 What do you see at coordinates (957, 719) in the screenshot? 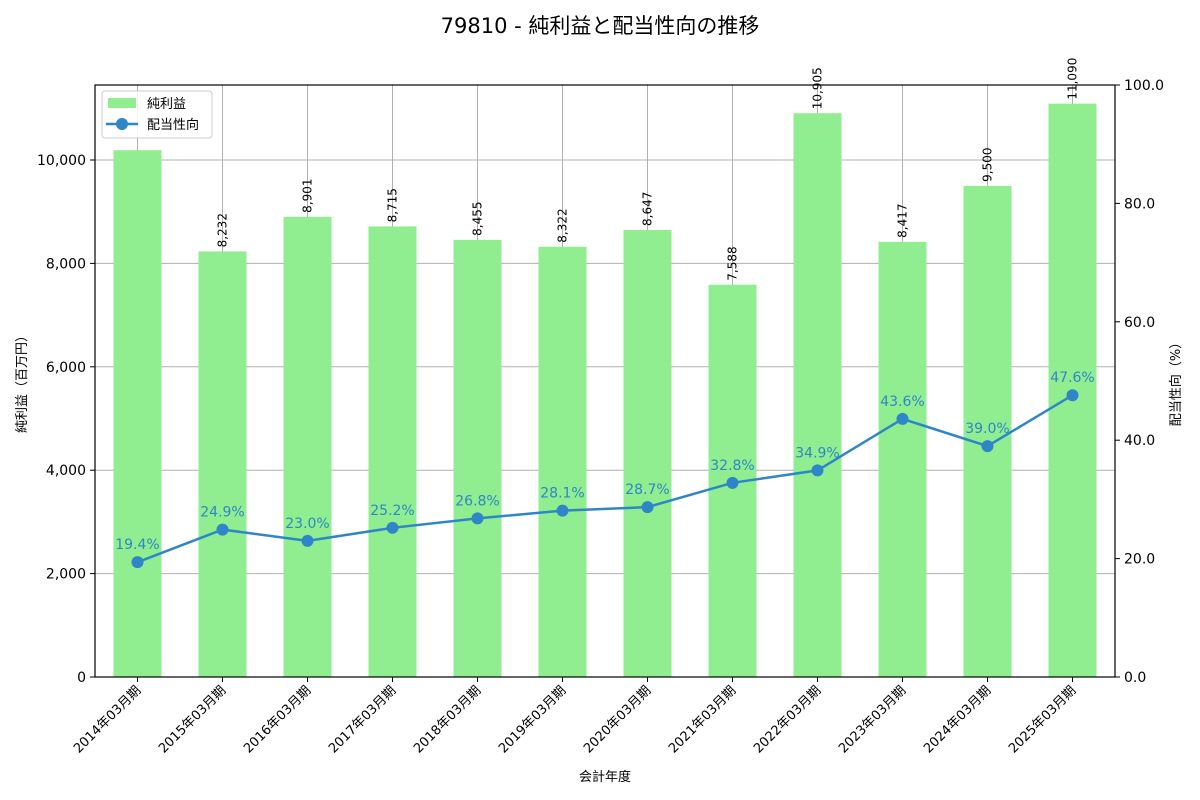
I see `x-tick-label: 2024年03月期` at bounding box center [957, 719].